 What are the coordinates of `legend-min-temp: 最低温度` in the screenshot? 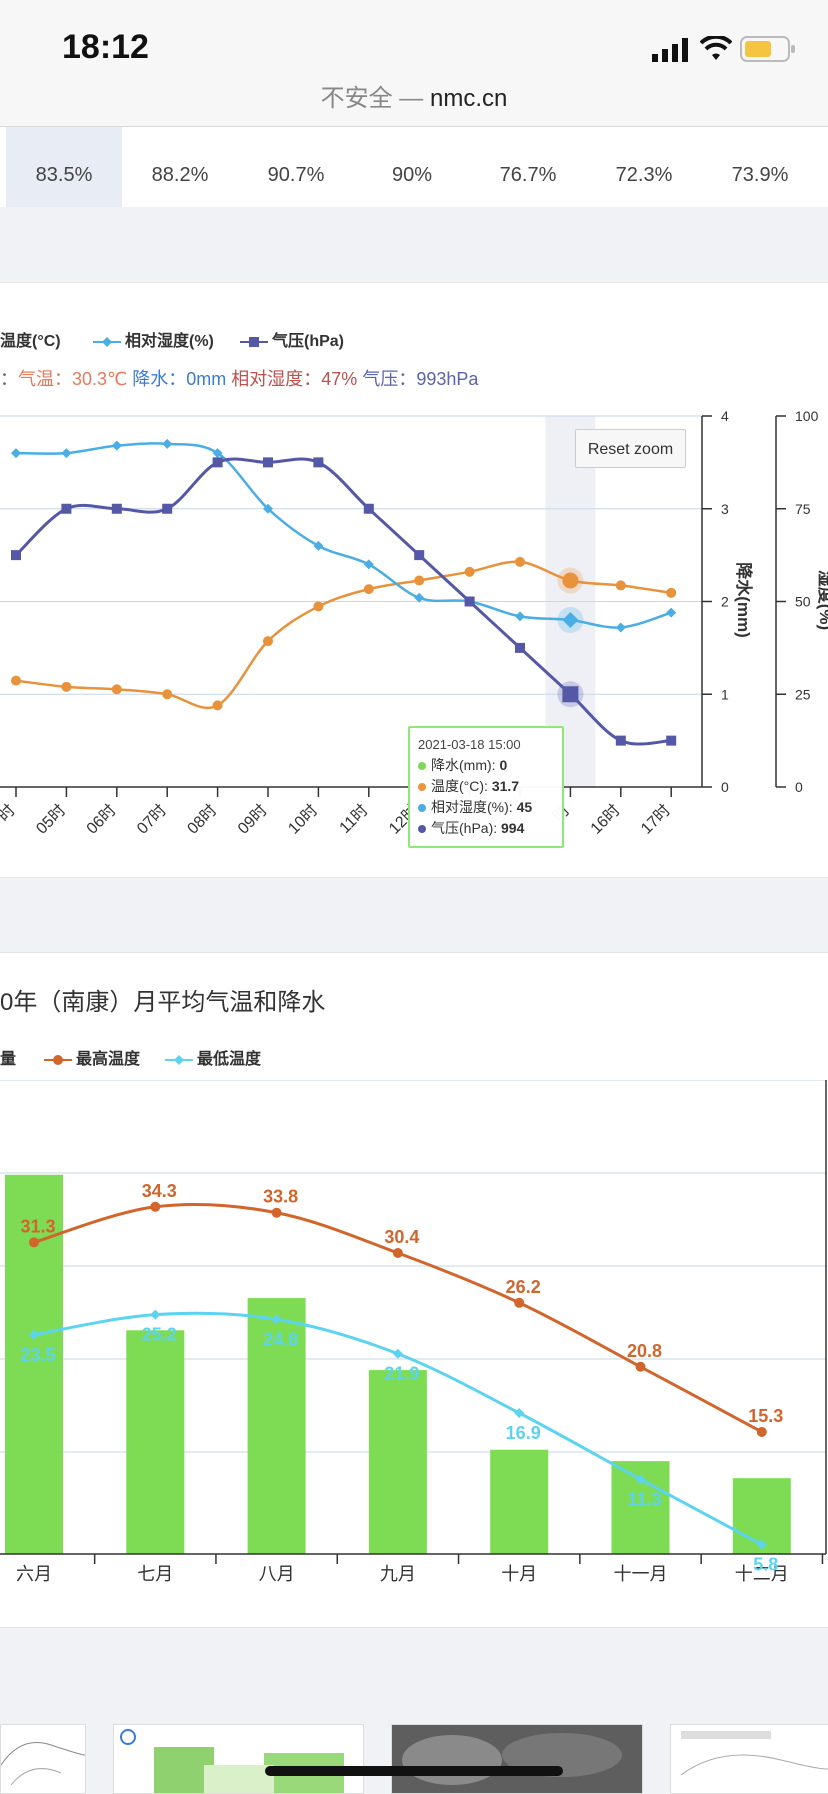 It's located at (213, 1057).